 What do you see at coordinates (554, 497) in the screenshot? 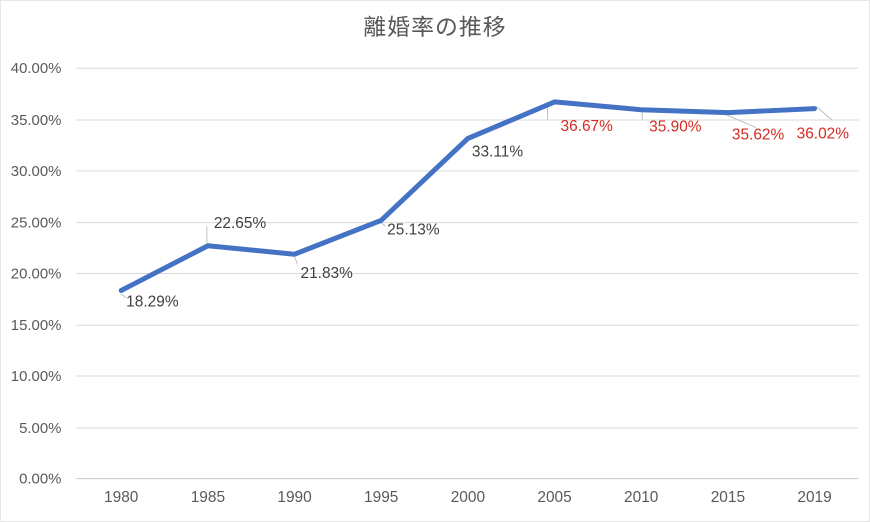
I see `x-tick-label: 2005` at bounding box center [554, 497].